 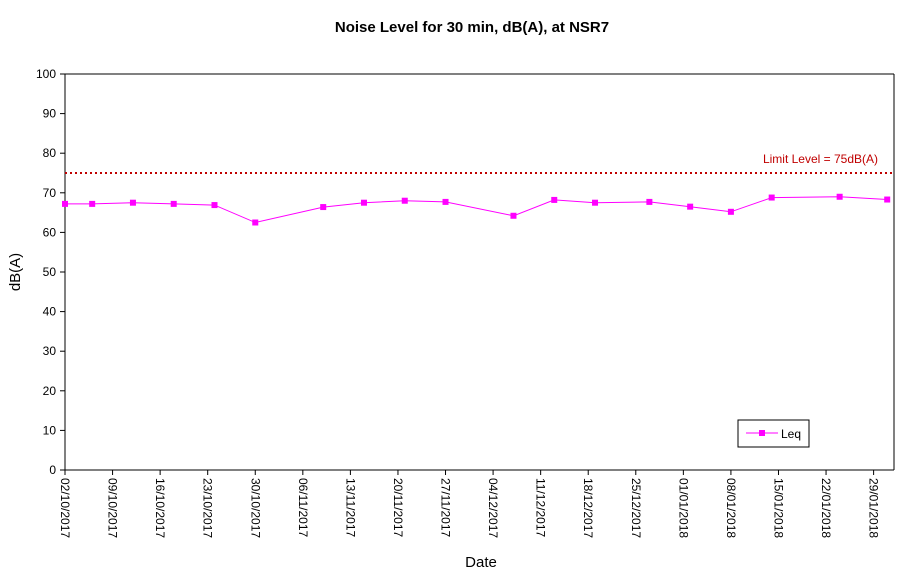 I want to click on y-tick-label: 80, so click(x=50, y=153).